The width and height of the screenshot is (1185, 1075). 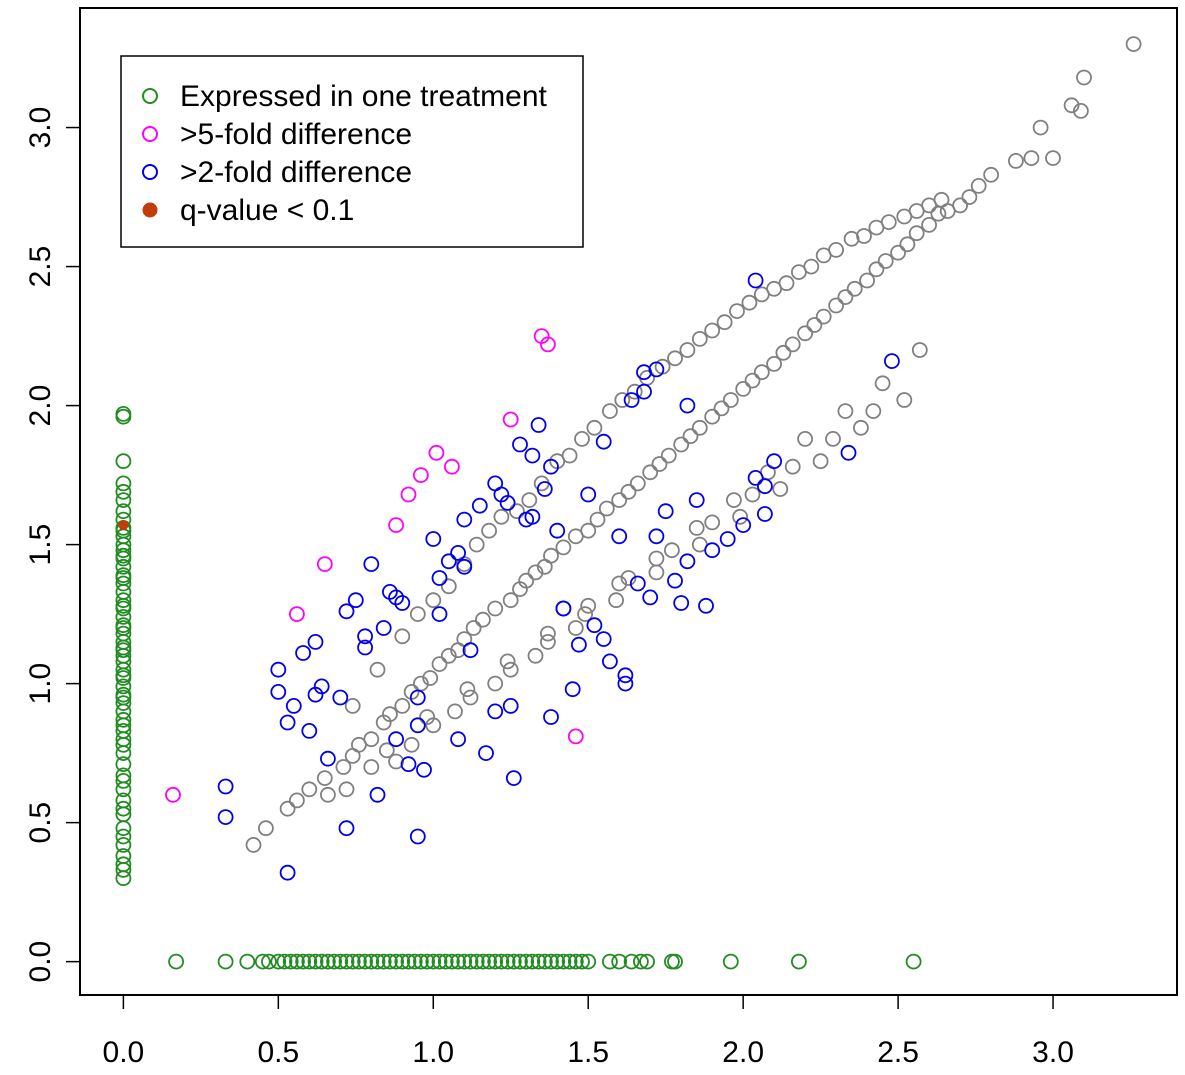 I want to click on y-tick-label: 0.5, so click(x=40, y=823).